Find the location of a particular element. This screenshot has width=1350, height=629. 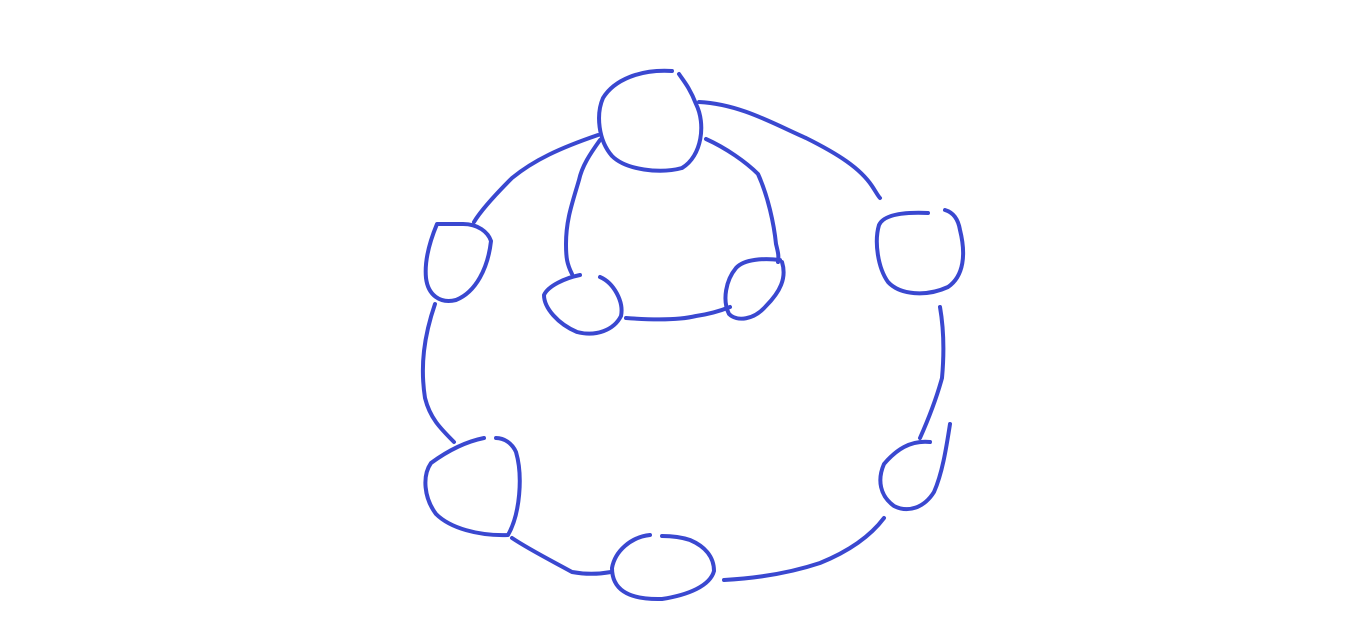

edge-top-to-upper-right is located at coordinates (789, 150).